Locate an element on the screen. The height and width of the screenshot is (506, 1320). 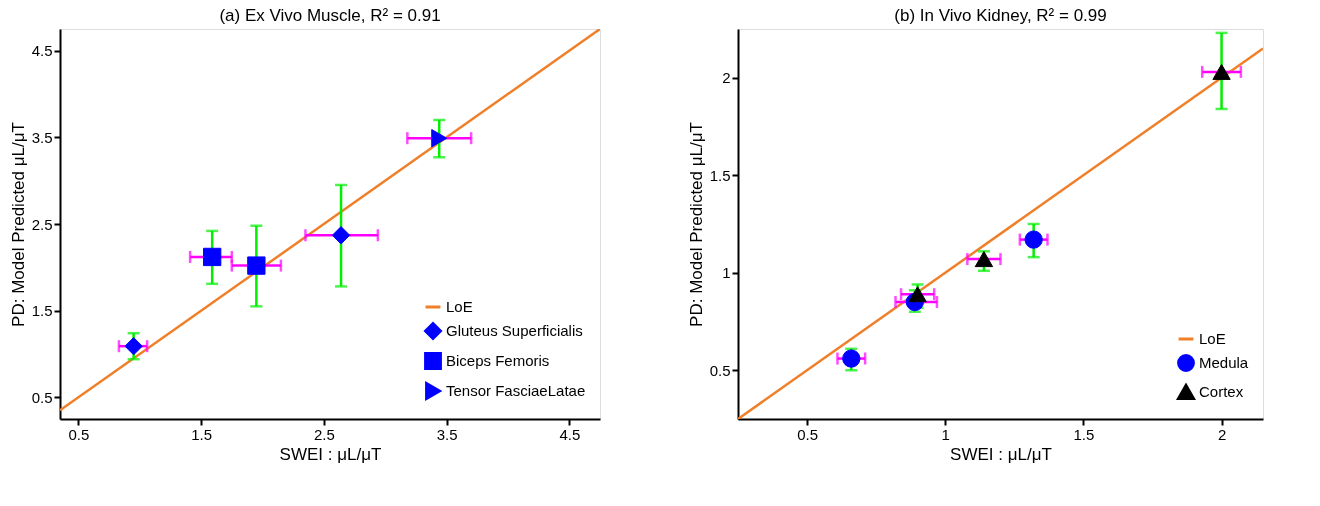
y-tick-label: 4.5 is located at coordinates (42, 51).